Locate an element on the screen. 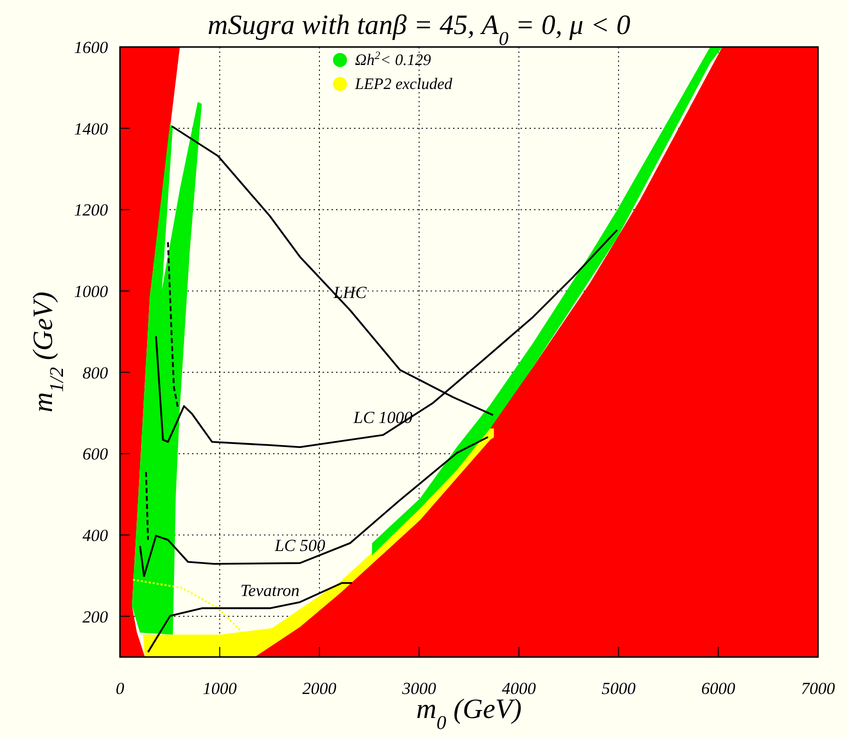 The height and width of the screenshot is (738, 847). x-tick-label: 1000 is located at coordinates (220, 688).